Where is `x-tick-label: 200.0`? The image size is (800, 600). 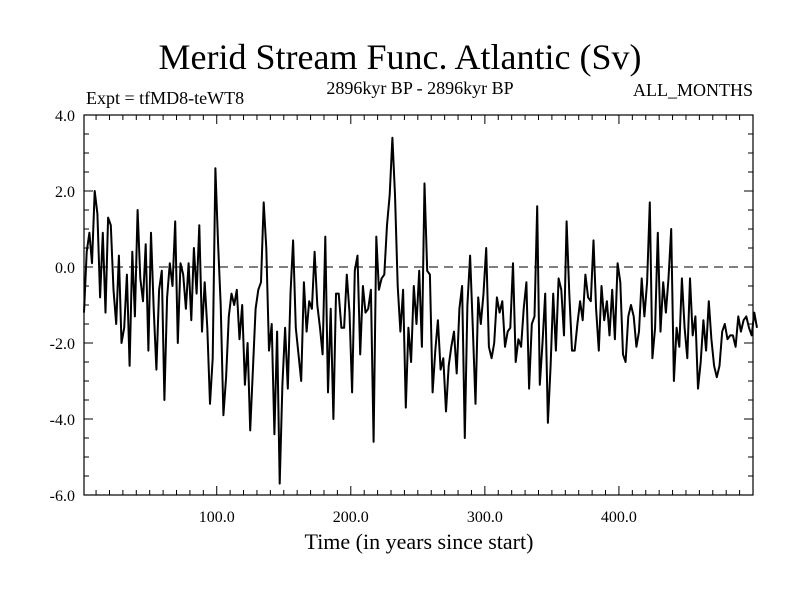 x-tick-label: 200.0 is located at coordinates (351, 517).